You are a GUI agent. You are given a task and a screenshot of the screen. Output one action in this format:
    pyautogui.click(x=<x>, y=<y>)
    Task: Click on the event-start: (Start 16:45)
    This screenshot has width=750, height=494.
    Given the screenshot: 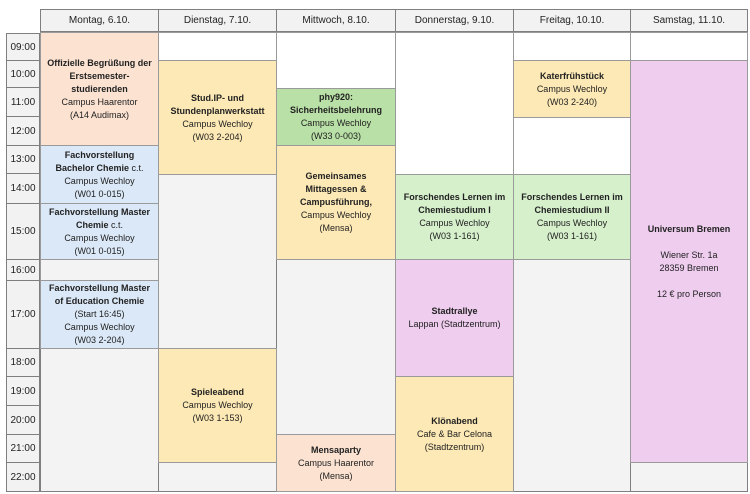 What is the action you would take?
    pyautogui.click(x=99, y=314)
    